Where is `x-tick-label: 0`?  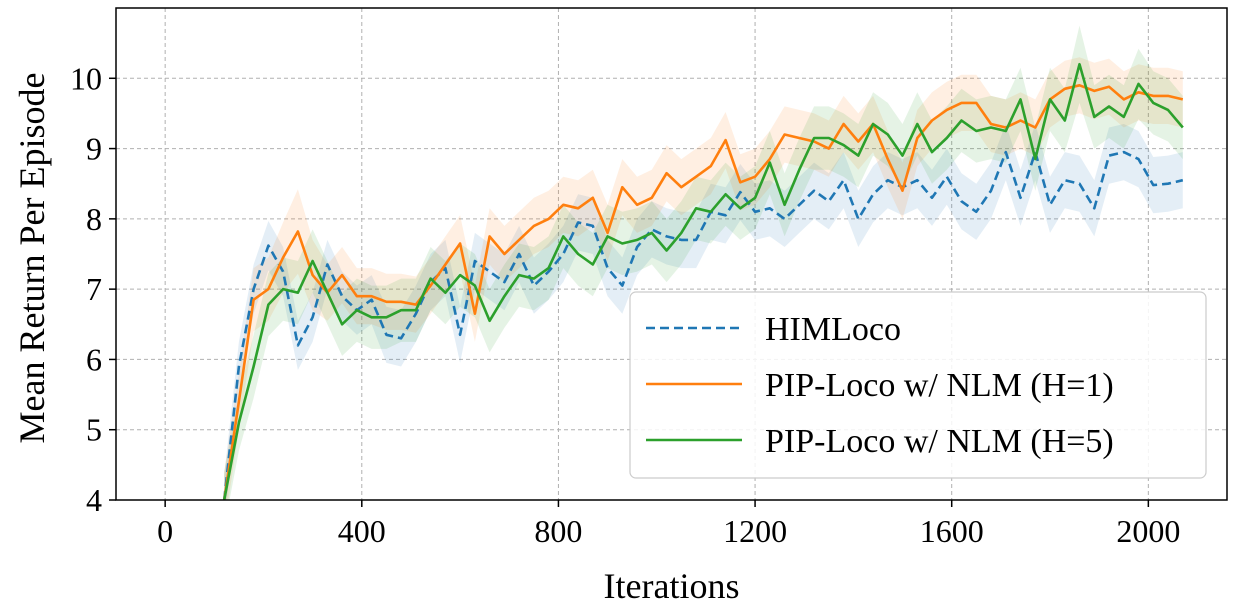 x-tick-label: 0 is located at coordinates (165, 531).